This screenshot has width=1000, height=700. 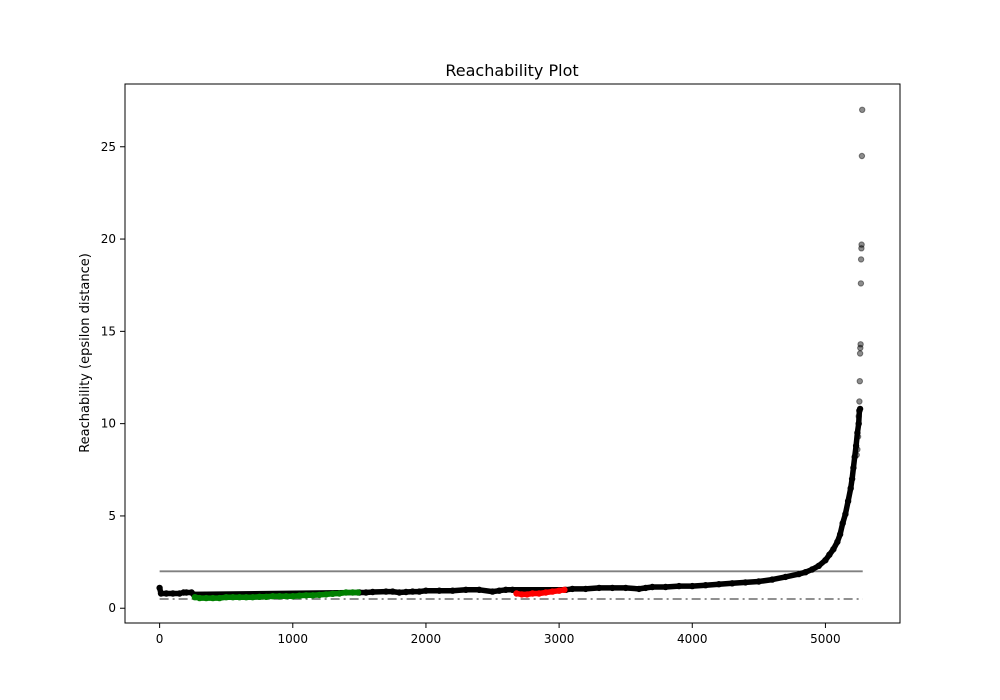 I want to click on chart-title: Reachability Plot, so click(x=511, y=70).